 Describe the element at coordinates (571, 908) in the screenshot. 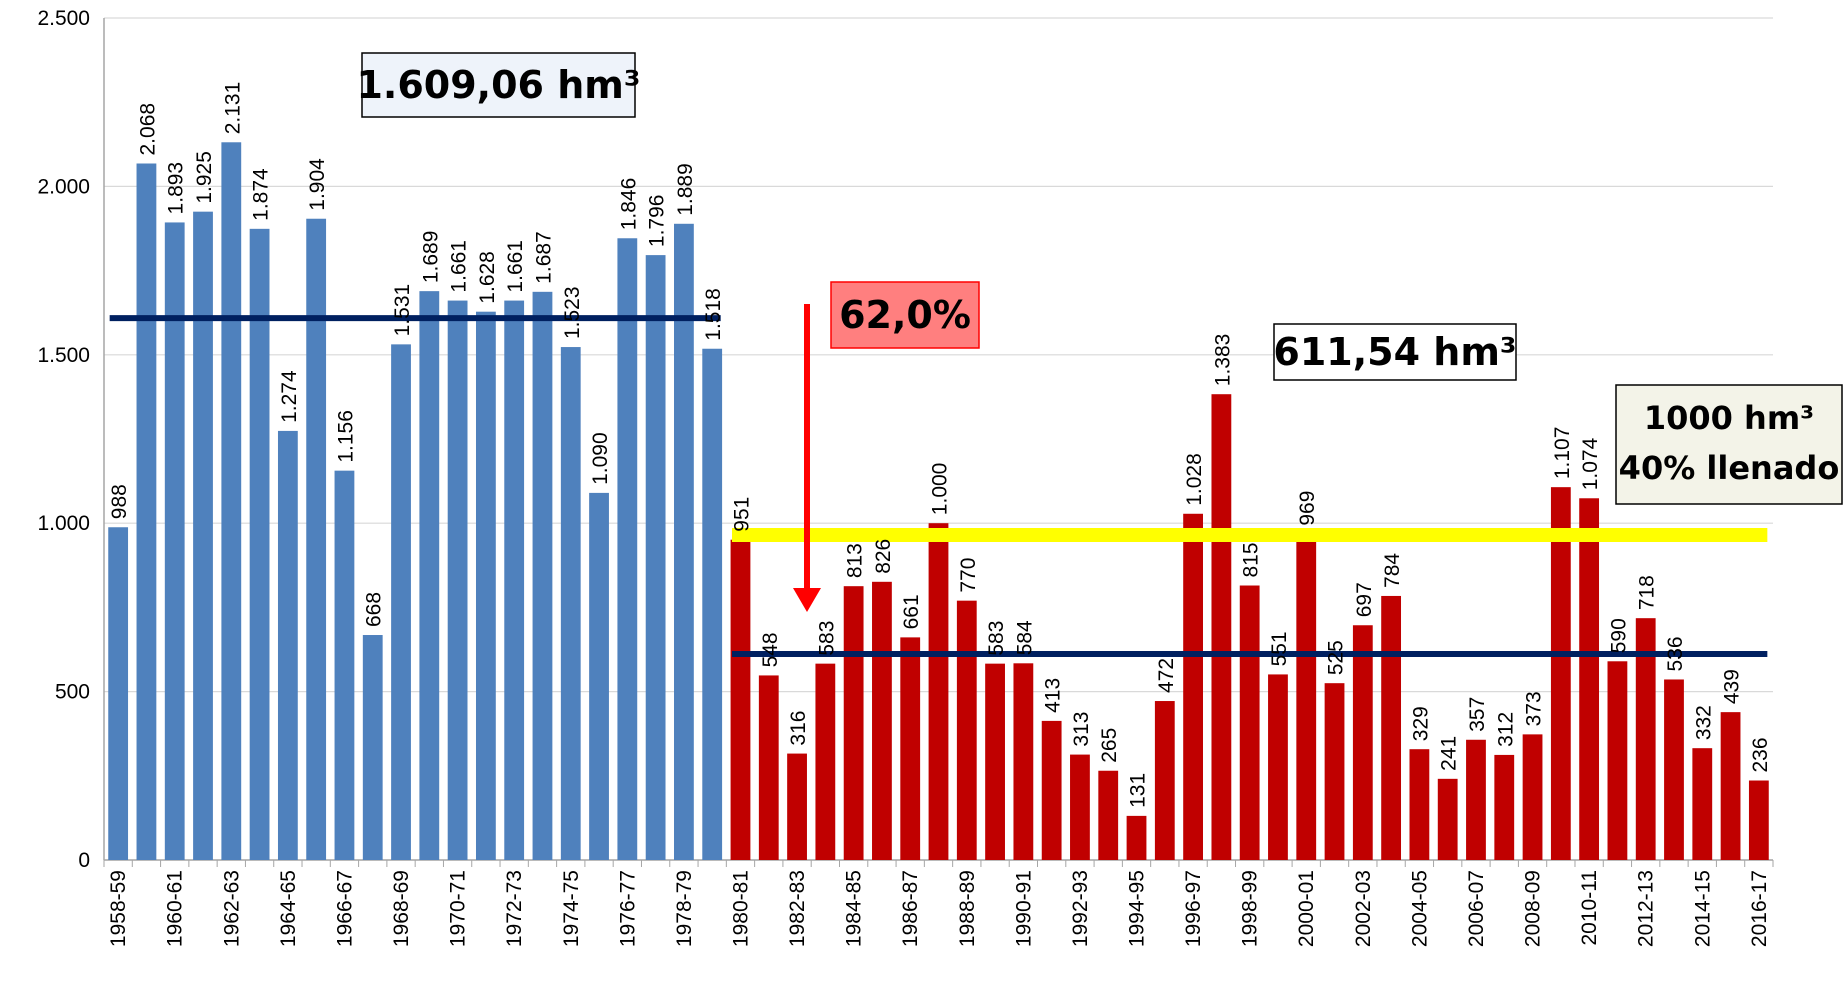

I see `x-tick-label: 1974-75` at that location.